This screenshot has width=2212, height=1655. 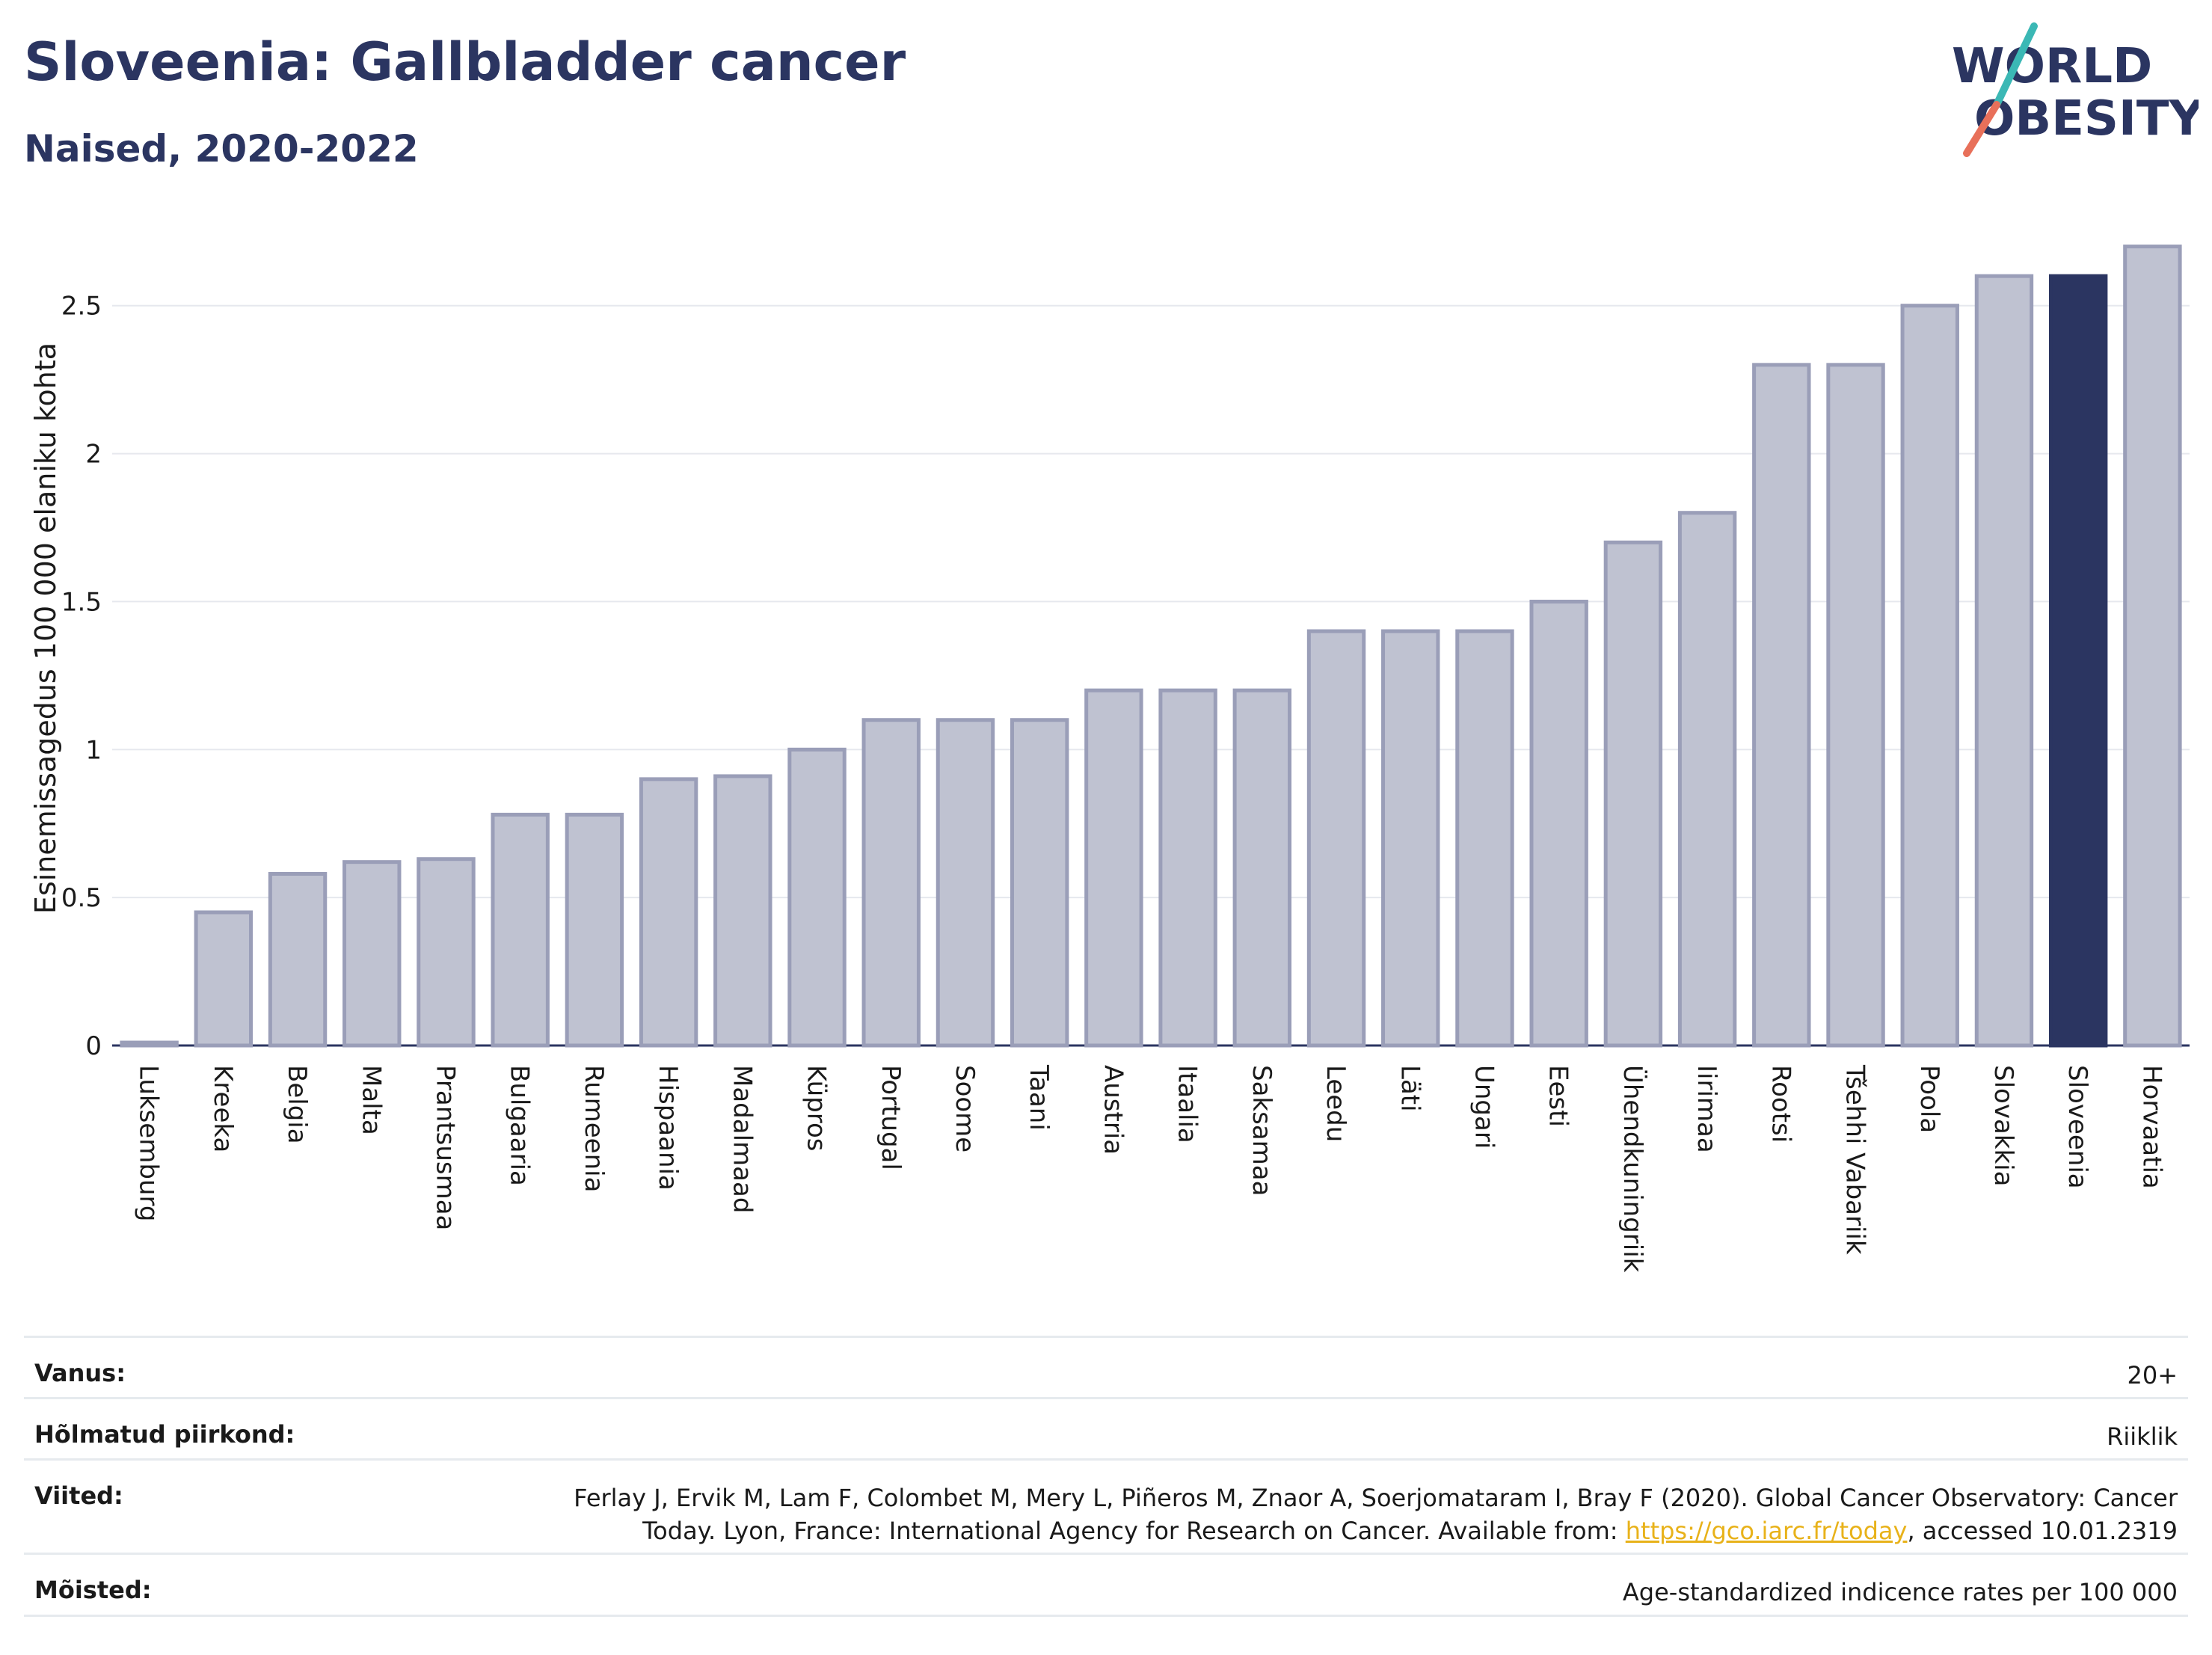 I want to click on bar-eesti, so click(x=1559, y=823).